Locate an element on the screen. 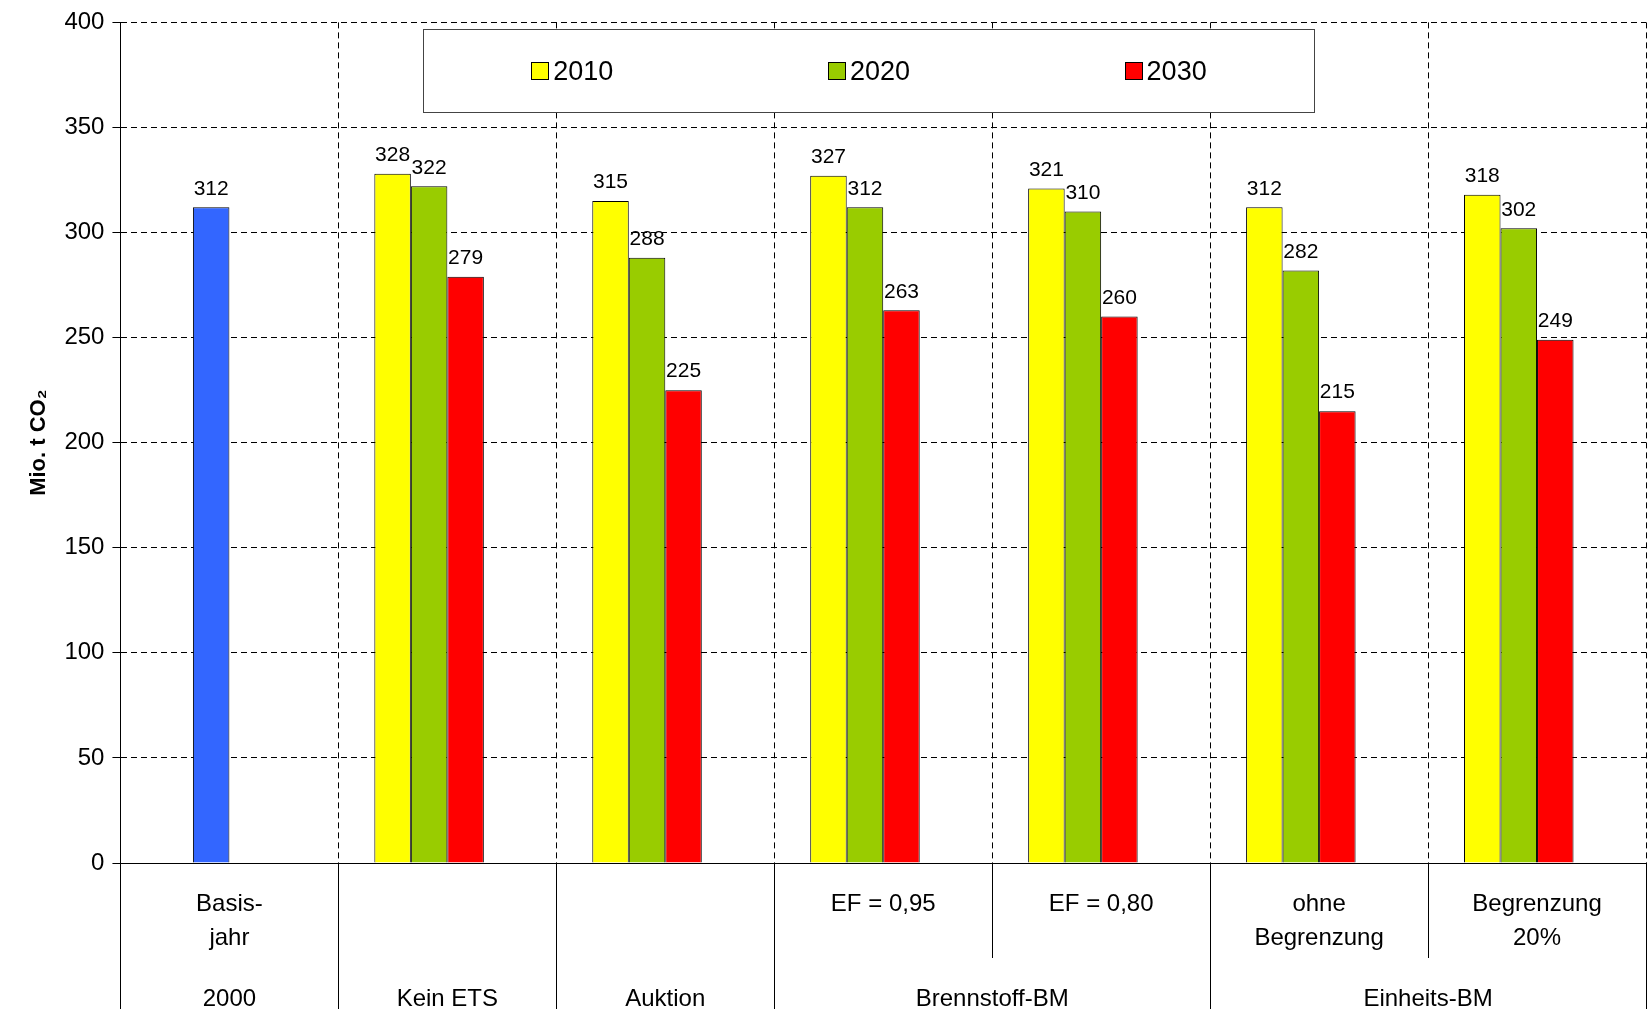 The height and width of the screenshot is (1009, 1648). data-label: 302 is located at coordinates (1519, 208).